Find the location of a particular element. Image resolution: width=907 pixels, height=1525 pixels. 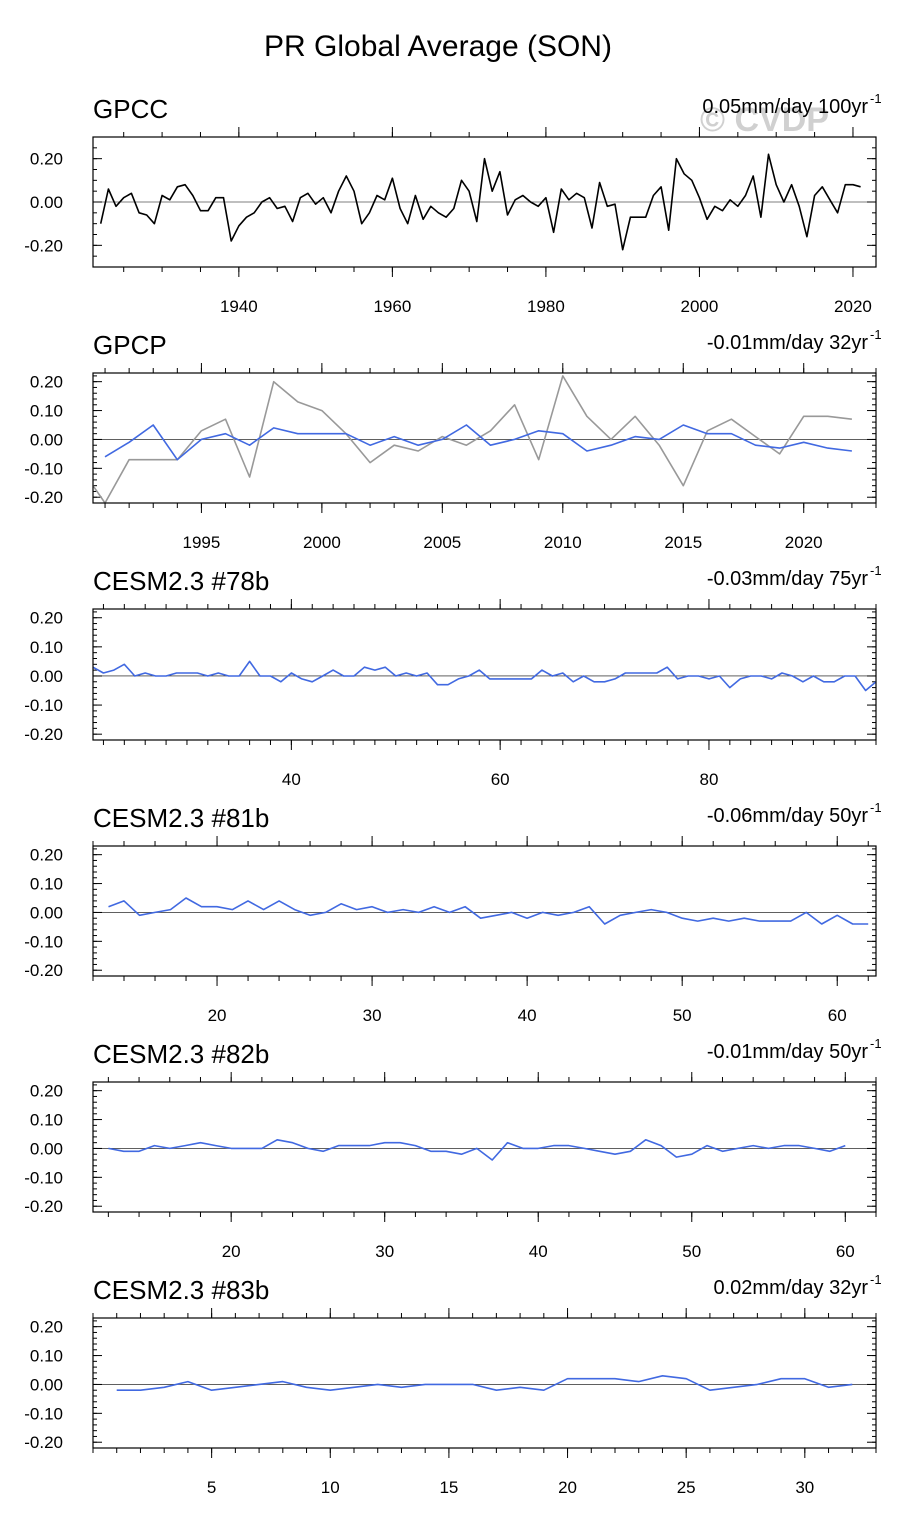

trend-label: -0.01mm/day 50yr is located at coordinates (788, 1052).